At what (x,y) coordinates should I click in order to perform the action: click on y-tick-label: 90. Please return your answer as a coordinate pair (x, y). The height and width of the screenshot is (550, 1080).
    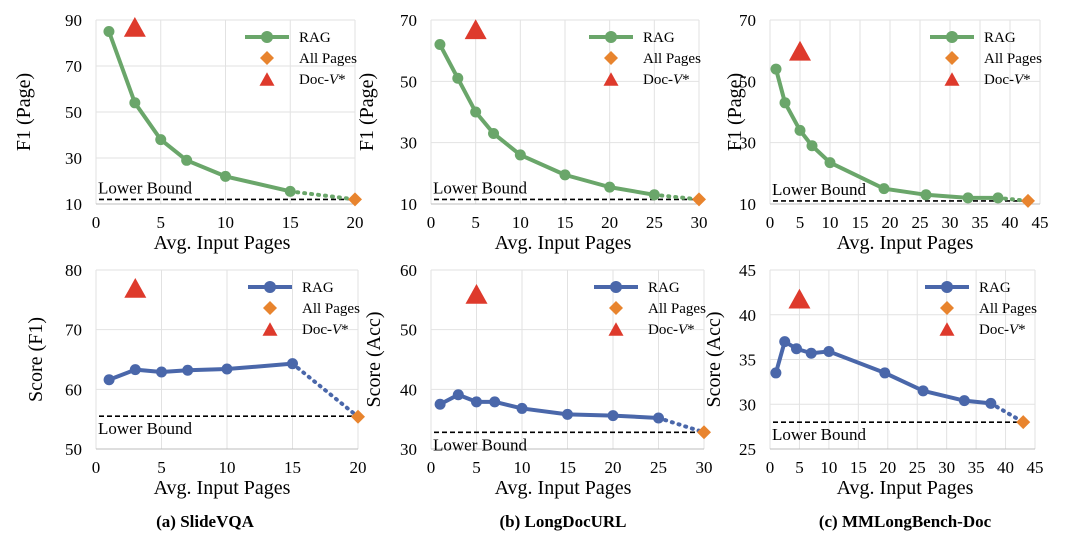
    Looking at the image, I should click on (73, 20).